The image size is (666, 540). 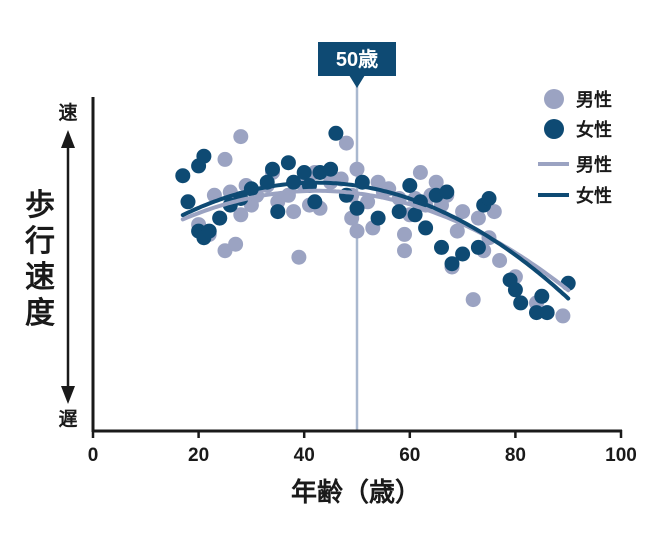 I want to click on x-tick-label: 20, so click(x=198, y=455).